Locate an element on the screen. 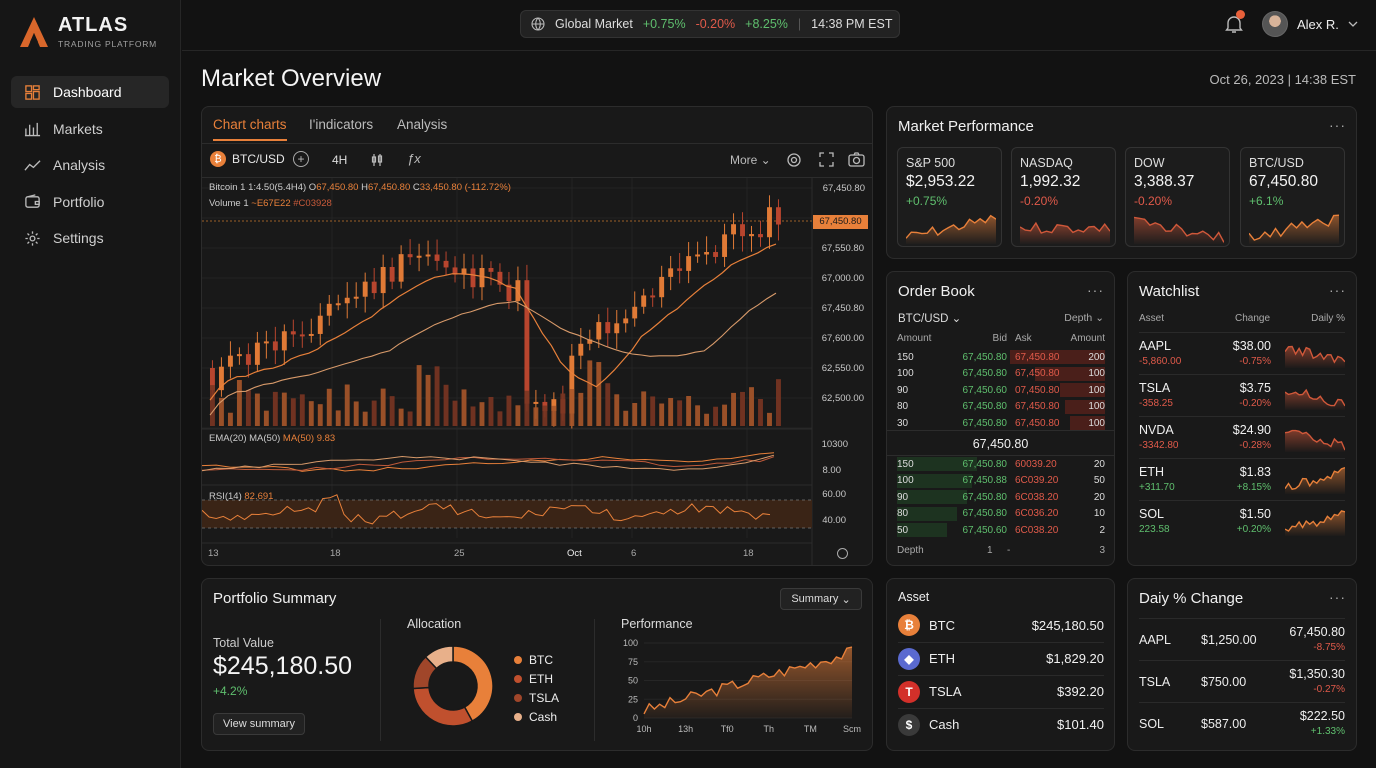 Image resolution: width=1376 pixels, height=768 pixels. watchlist-row: ETH +311.70 $1.83 +8.15% is located at coordinates (1242, 479).